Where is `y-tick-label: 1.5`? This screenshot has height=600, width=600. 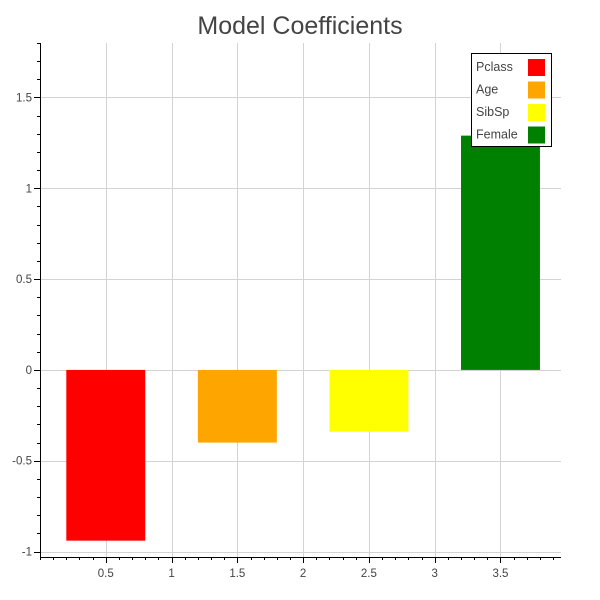
y-tick-label: 1.5 is located at coordinates (24, 98).